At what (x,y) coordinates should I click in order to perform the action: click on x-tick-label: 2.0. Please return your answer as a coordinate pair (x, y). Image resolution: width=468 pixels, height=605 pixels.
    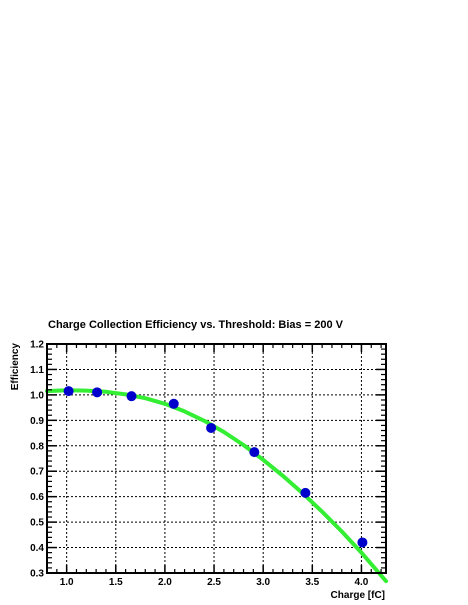
    Looking at the image, I should click on (165, 582).